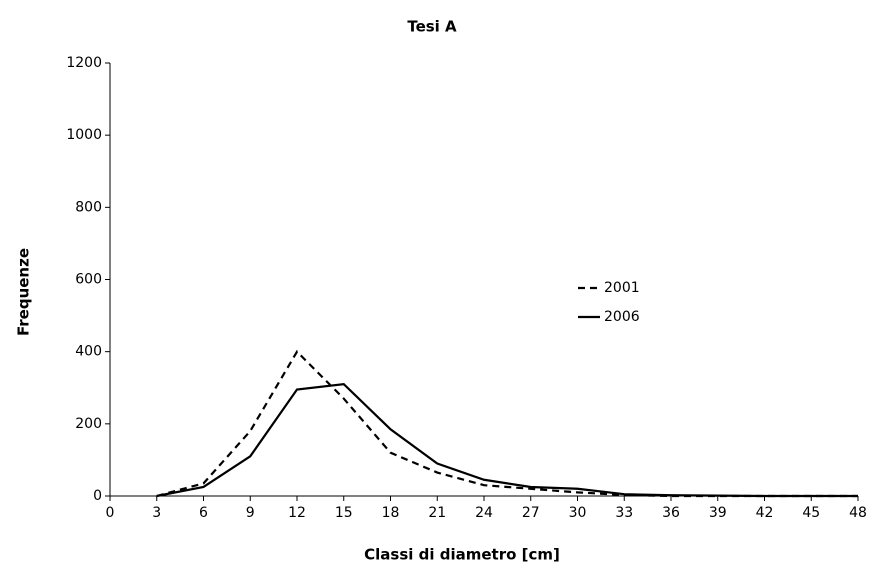 This screenshot has width=870, height=570. What do you see at coordinates (624, 513) in the screenshot?
I see `x-tick-label: 33` at bounding box center [624, 513].